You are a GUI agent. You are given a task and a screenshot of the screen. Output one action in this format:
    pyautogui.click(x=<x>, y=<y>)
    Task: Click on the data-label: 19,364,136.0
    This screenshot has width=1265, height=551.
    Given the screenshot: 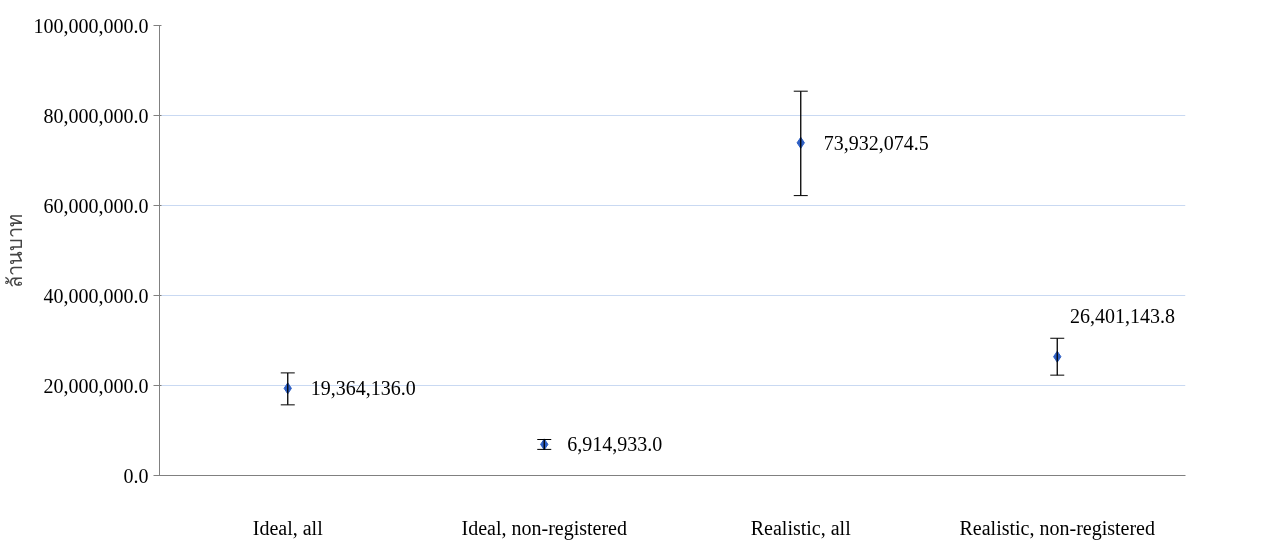 What is the action you would take?
    pyautogui.click(x=363, y=388)
    